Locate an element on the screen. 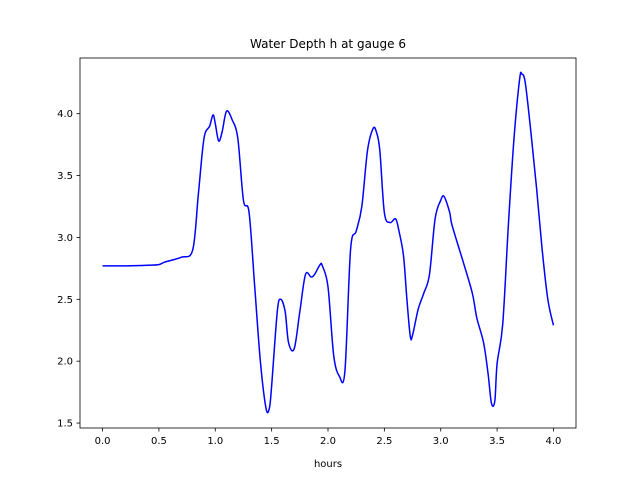 This screenshot has height=480, width=640. x-tick-label: 2.0 is located at coordinates (328, 441).